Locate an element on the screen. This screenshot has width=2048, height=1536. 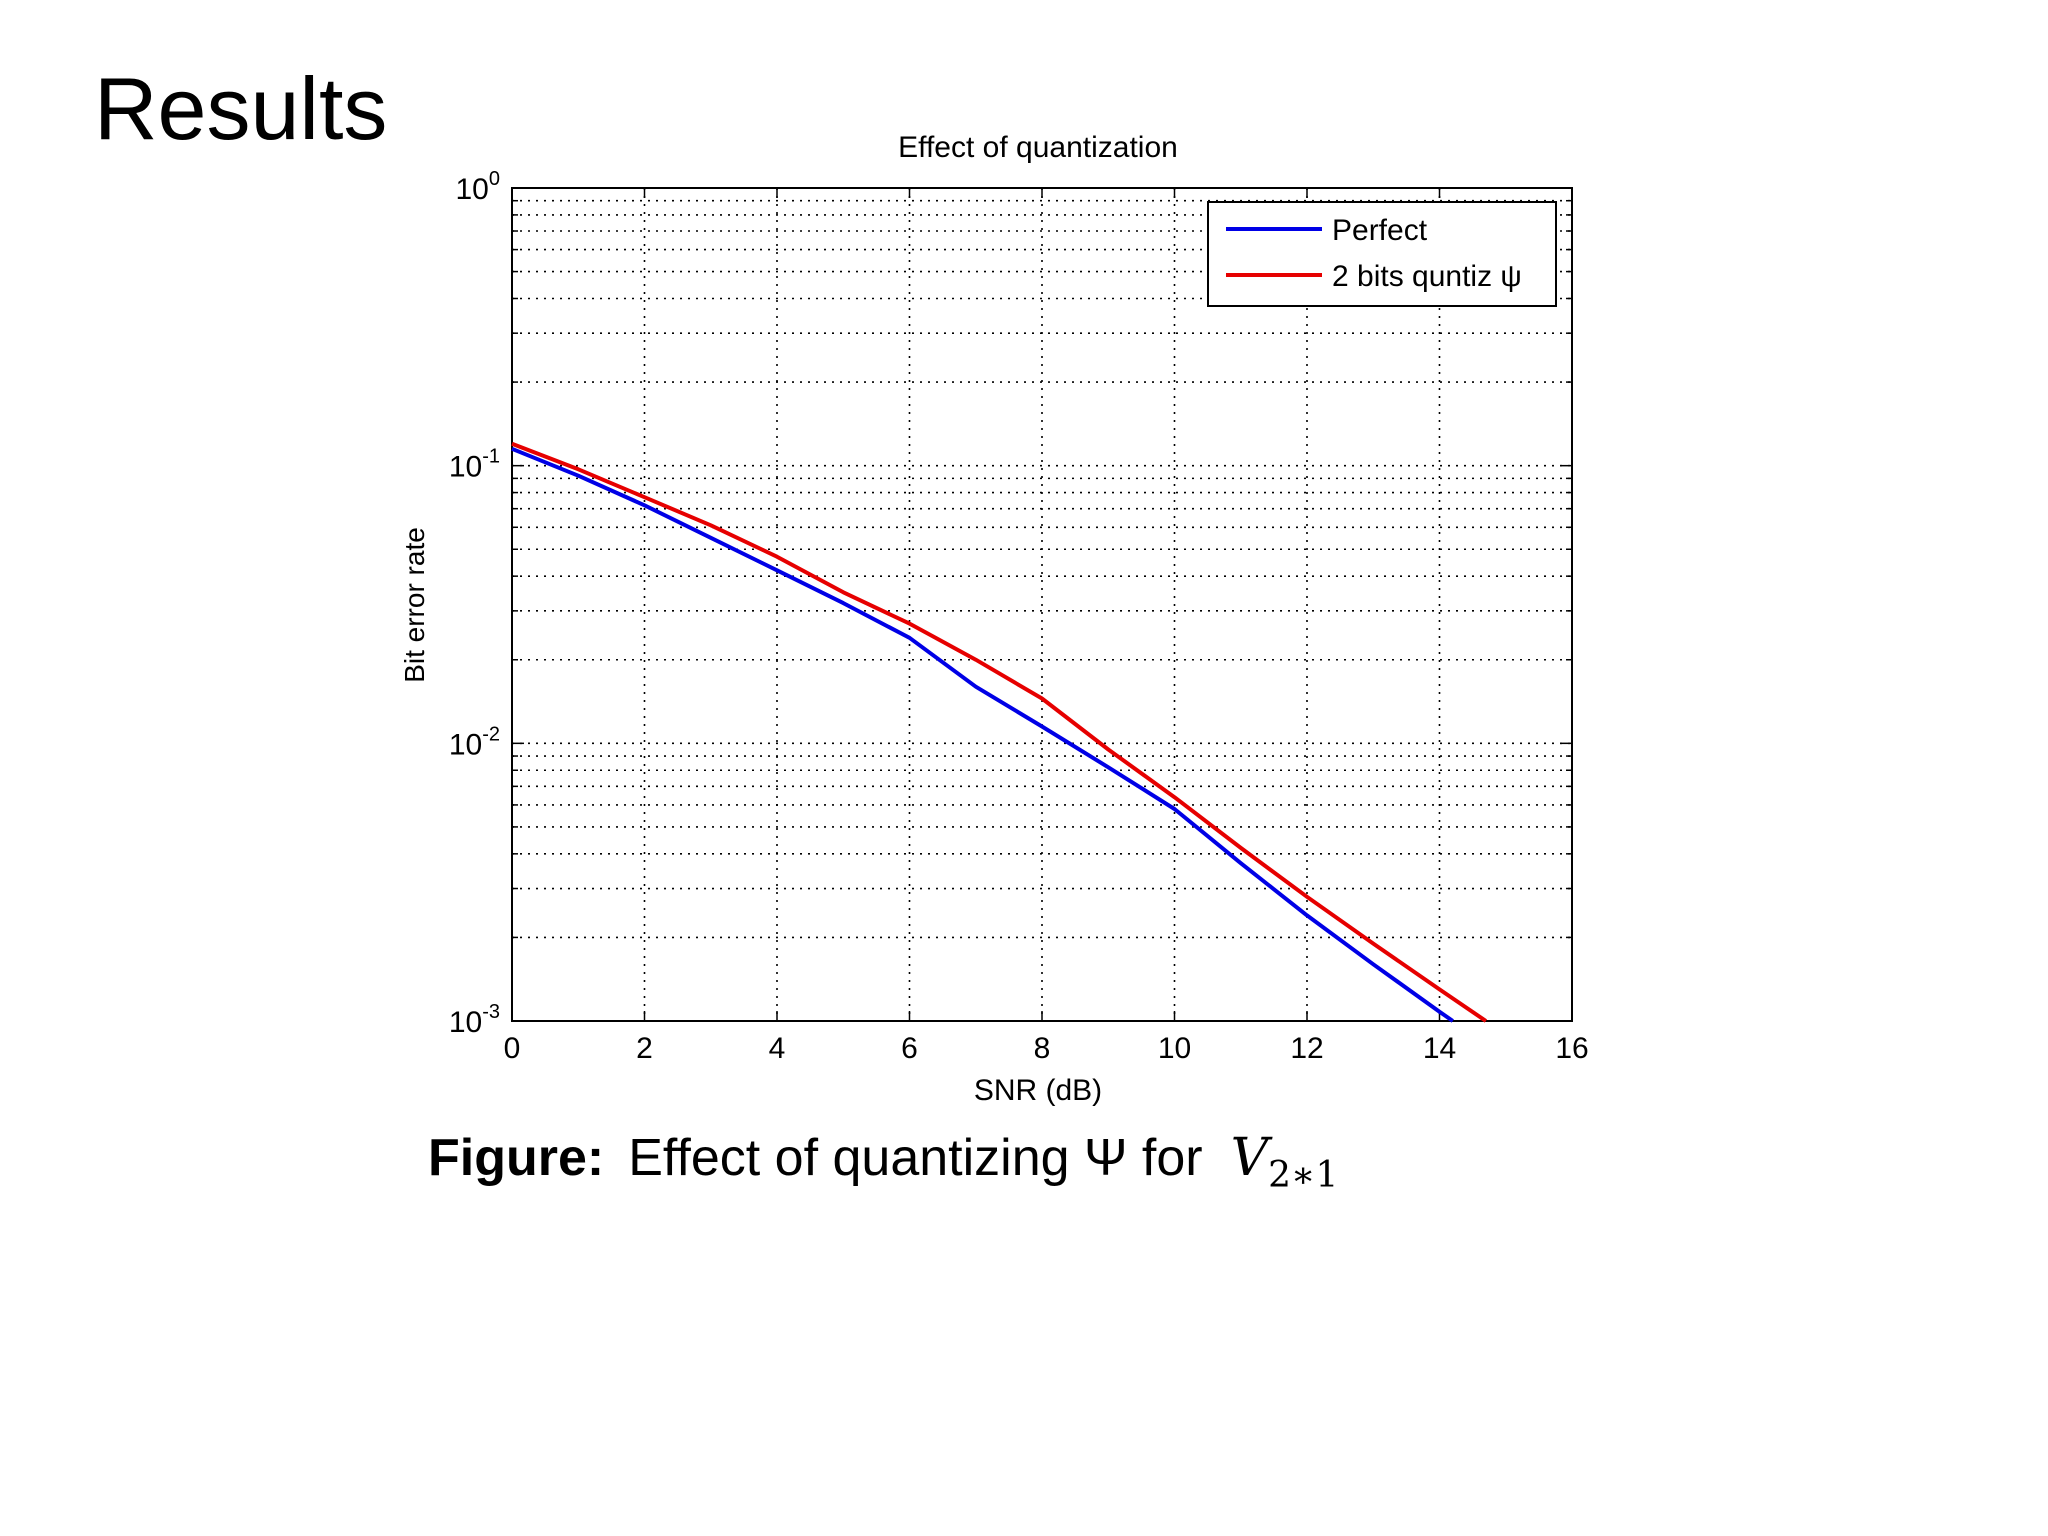
caption-math-subscript: 2∗1 is located at coordinates (1303, 1175).